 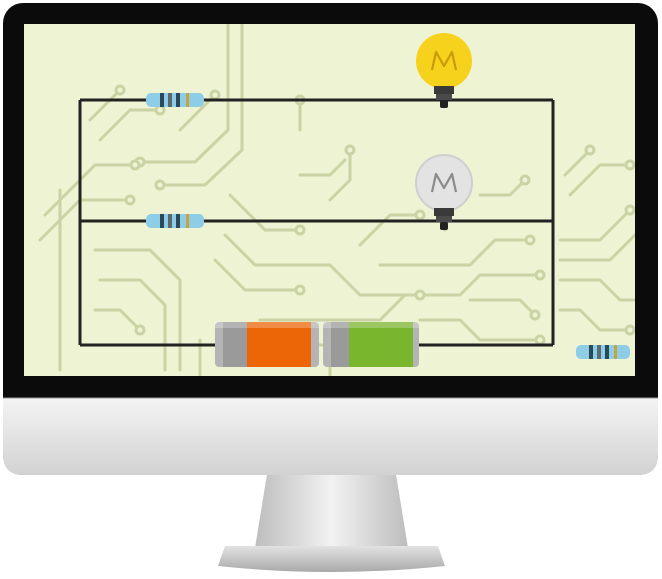 What do you see at coordinates (175, 100) in the screenshot?
I see `resistor-top` at bounding box center [175, 100].